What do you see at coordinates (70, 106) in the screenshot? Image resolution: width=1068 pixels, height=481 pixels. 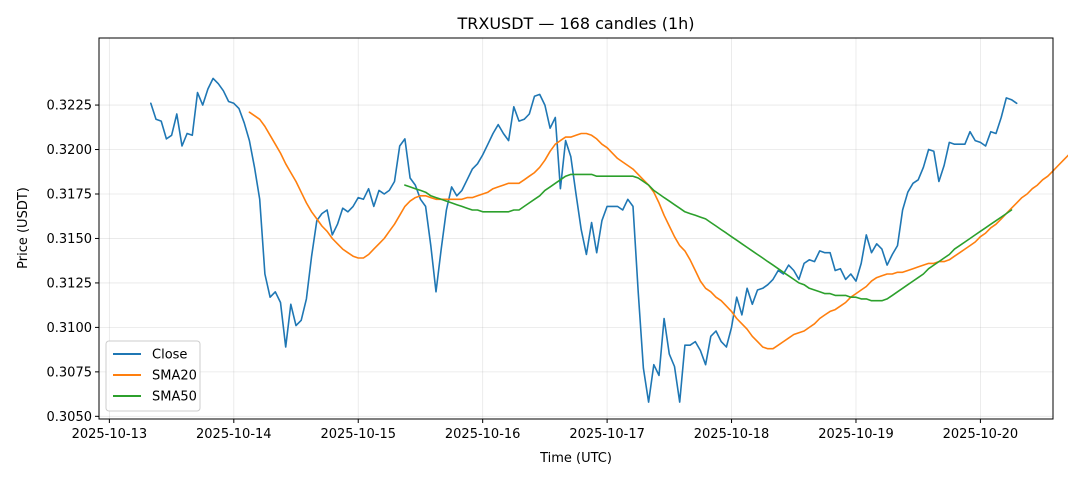 I see `y-tick-label: 0.3225` at bounding box center [70, 106].